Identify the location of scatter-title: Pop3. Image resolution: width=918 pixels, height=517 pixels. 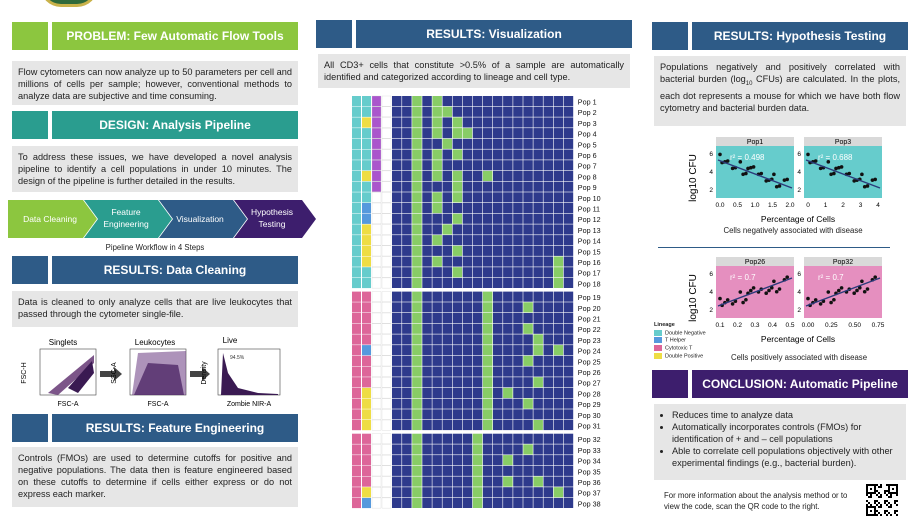
(843, 142).